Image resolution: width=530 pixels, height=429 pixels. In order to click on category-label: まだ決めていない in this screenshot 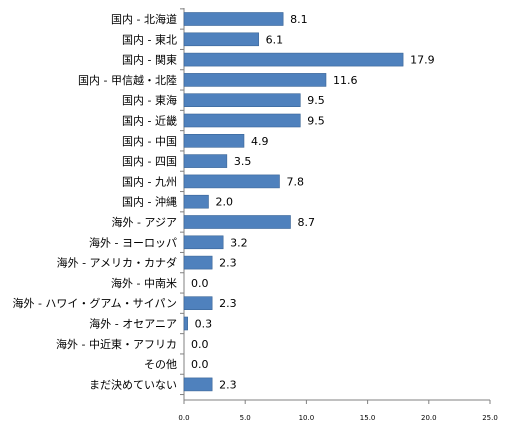, I will do `click(133, 384)`.